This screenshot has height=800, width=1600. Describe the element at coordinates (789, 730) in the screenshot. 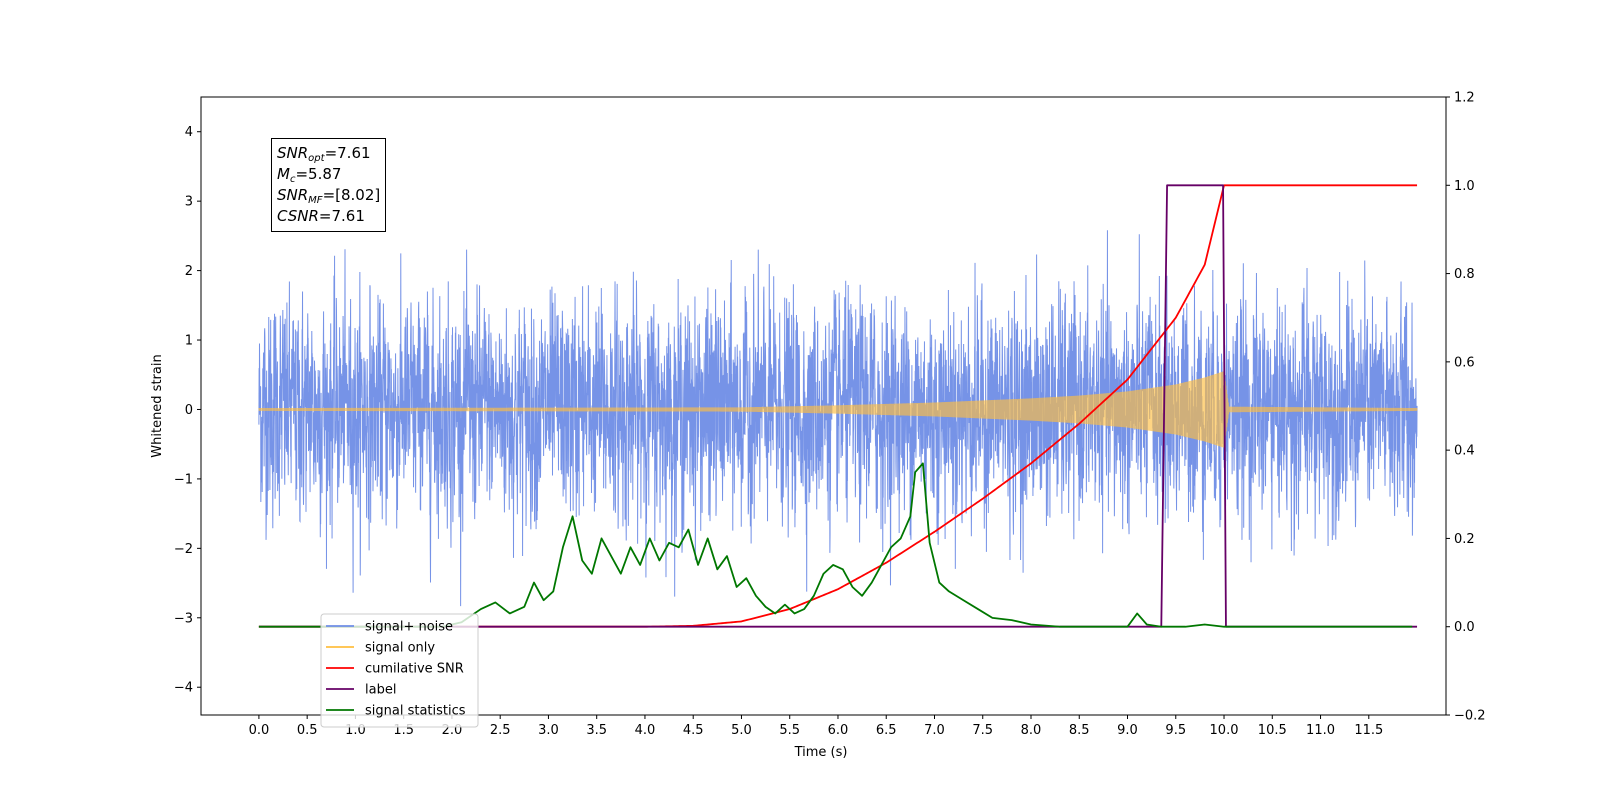

I see `x-tick-label: 5.5` at that location.